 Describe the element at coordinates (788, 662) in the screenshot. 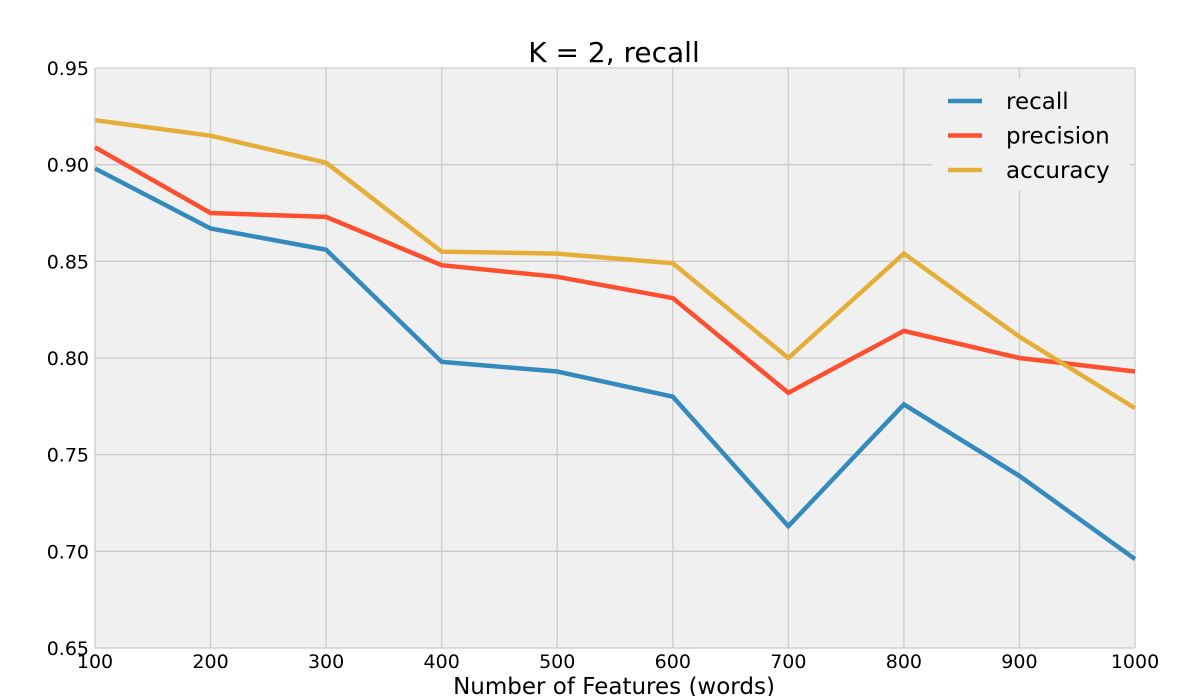

I see `x-tick-label: 700` at that location.